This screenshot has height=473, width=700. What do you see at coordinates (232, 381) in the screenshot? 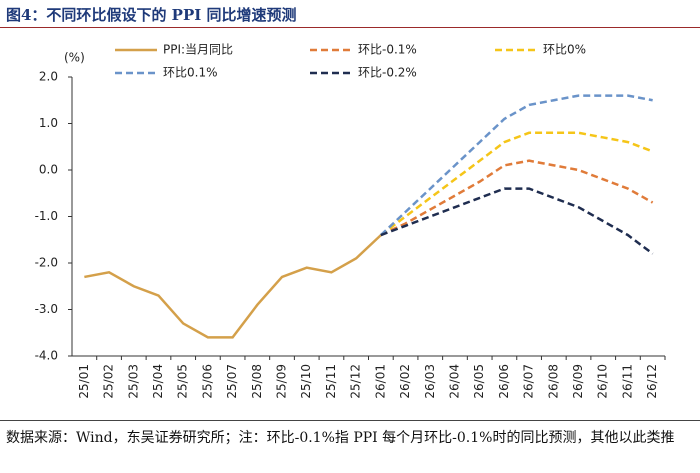
I see `x-tick-label: 25/07` at bounding box center [232, 381].